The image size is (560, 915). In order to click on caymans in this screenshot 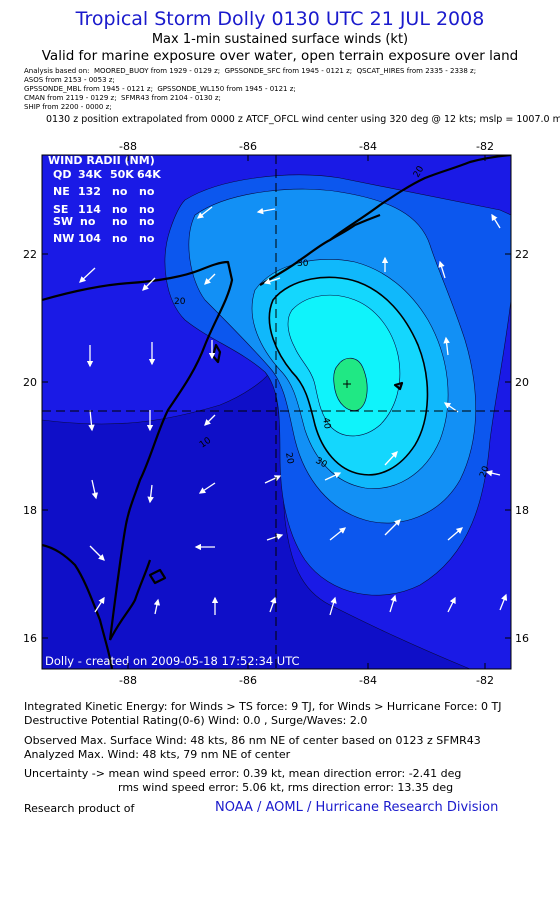, I will do `click(398, 386)`.